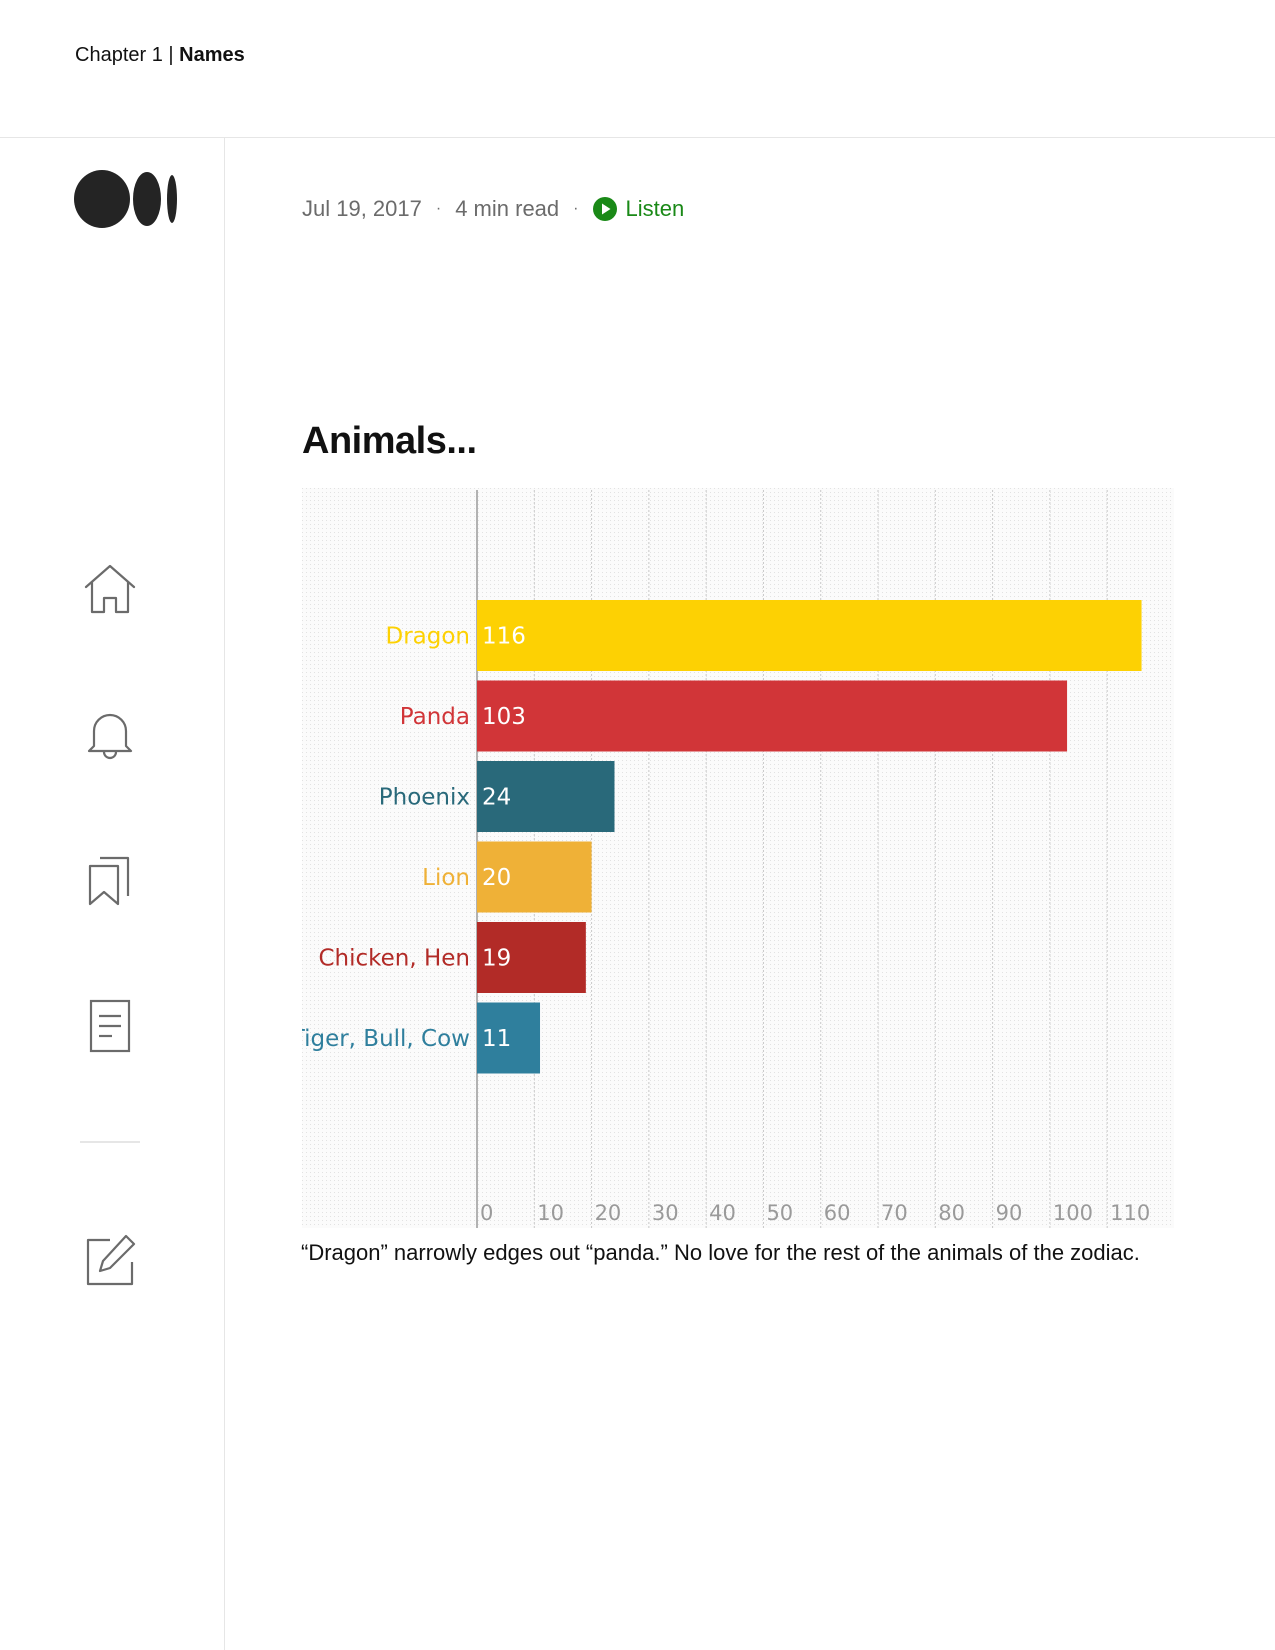  What do you see at coordinates (1073, 1213) in the screenshot?
I see `x-tick-label: 100` at bounding box center [1073, 1213].